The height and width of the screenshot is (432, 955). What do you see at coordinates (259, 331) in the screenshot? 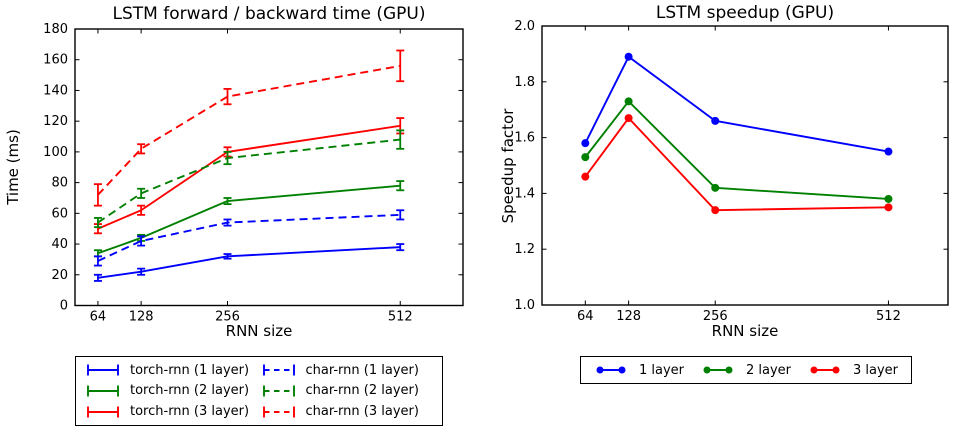
I see `time-chart-xlabel: RNN size` at bounding box center [259, 331].